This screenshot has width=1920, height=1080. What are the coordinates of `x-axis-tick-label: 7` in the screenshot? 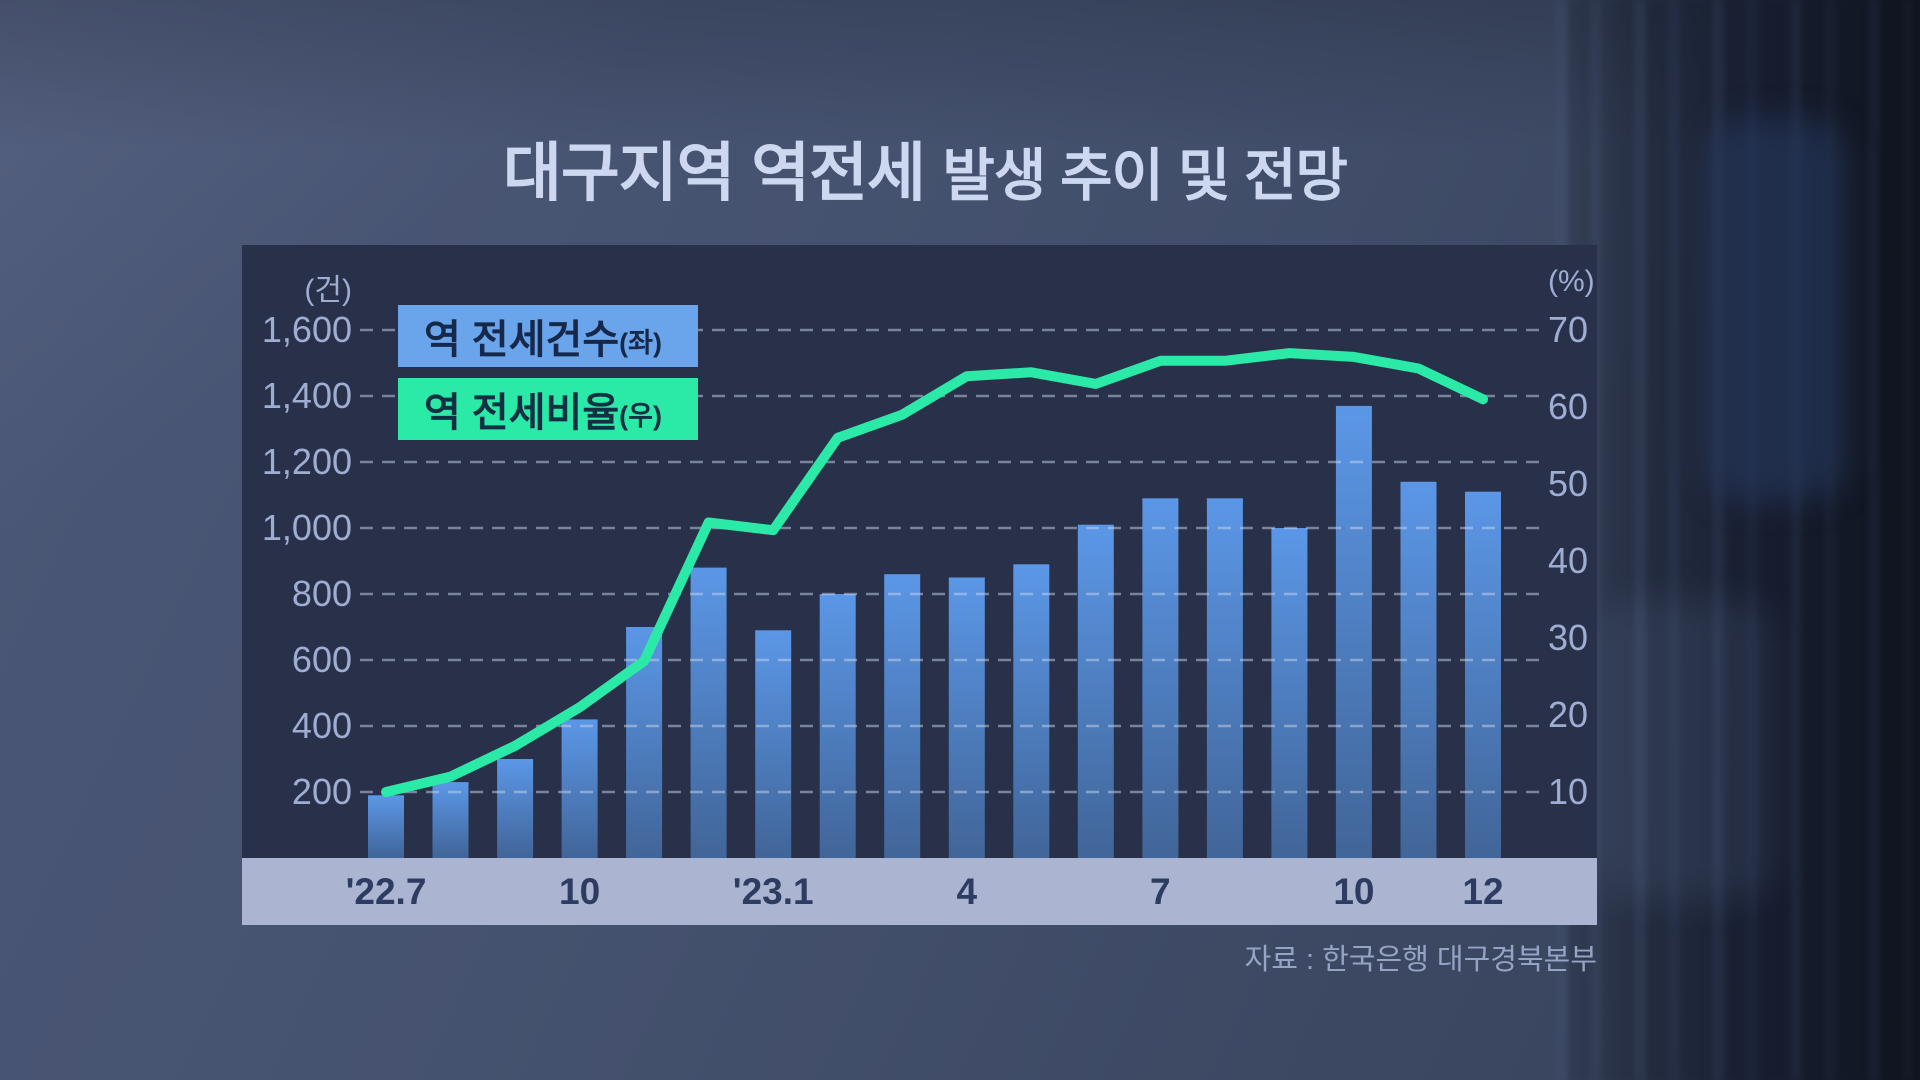 It's located at (1160, 891).